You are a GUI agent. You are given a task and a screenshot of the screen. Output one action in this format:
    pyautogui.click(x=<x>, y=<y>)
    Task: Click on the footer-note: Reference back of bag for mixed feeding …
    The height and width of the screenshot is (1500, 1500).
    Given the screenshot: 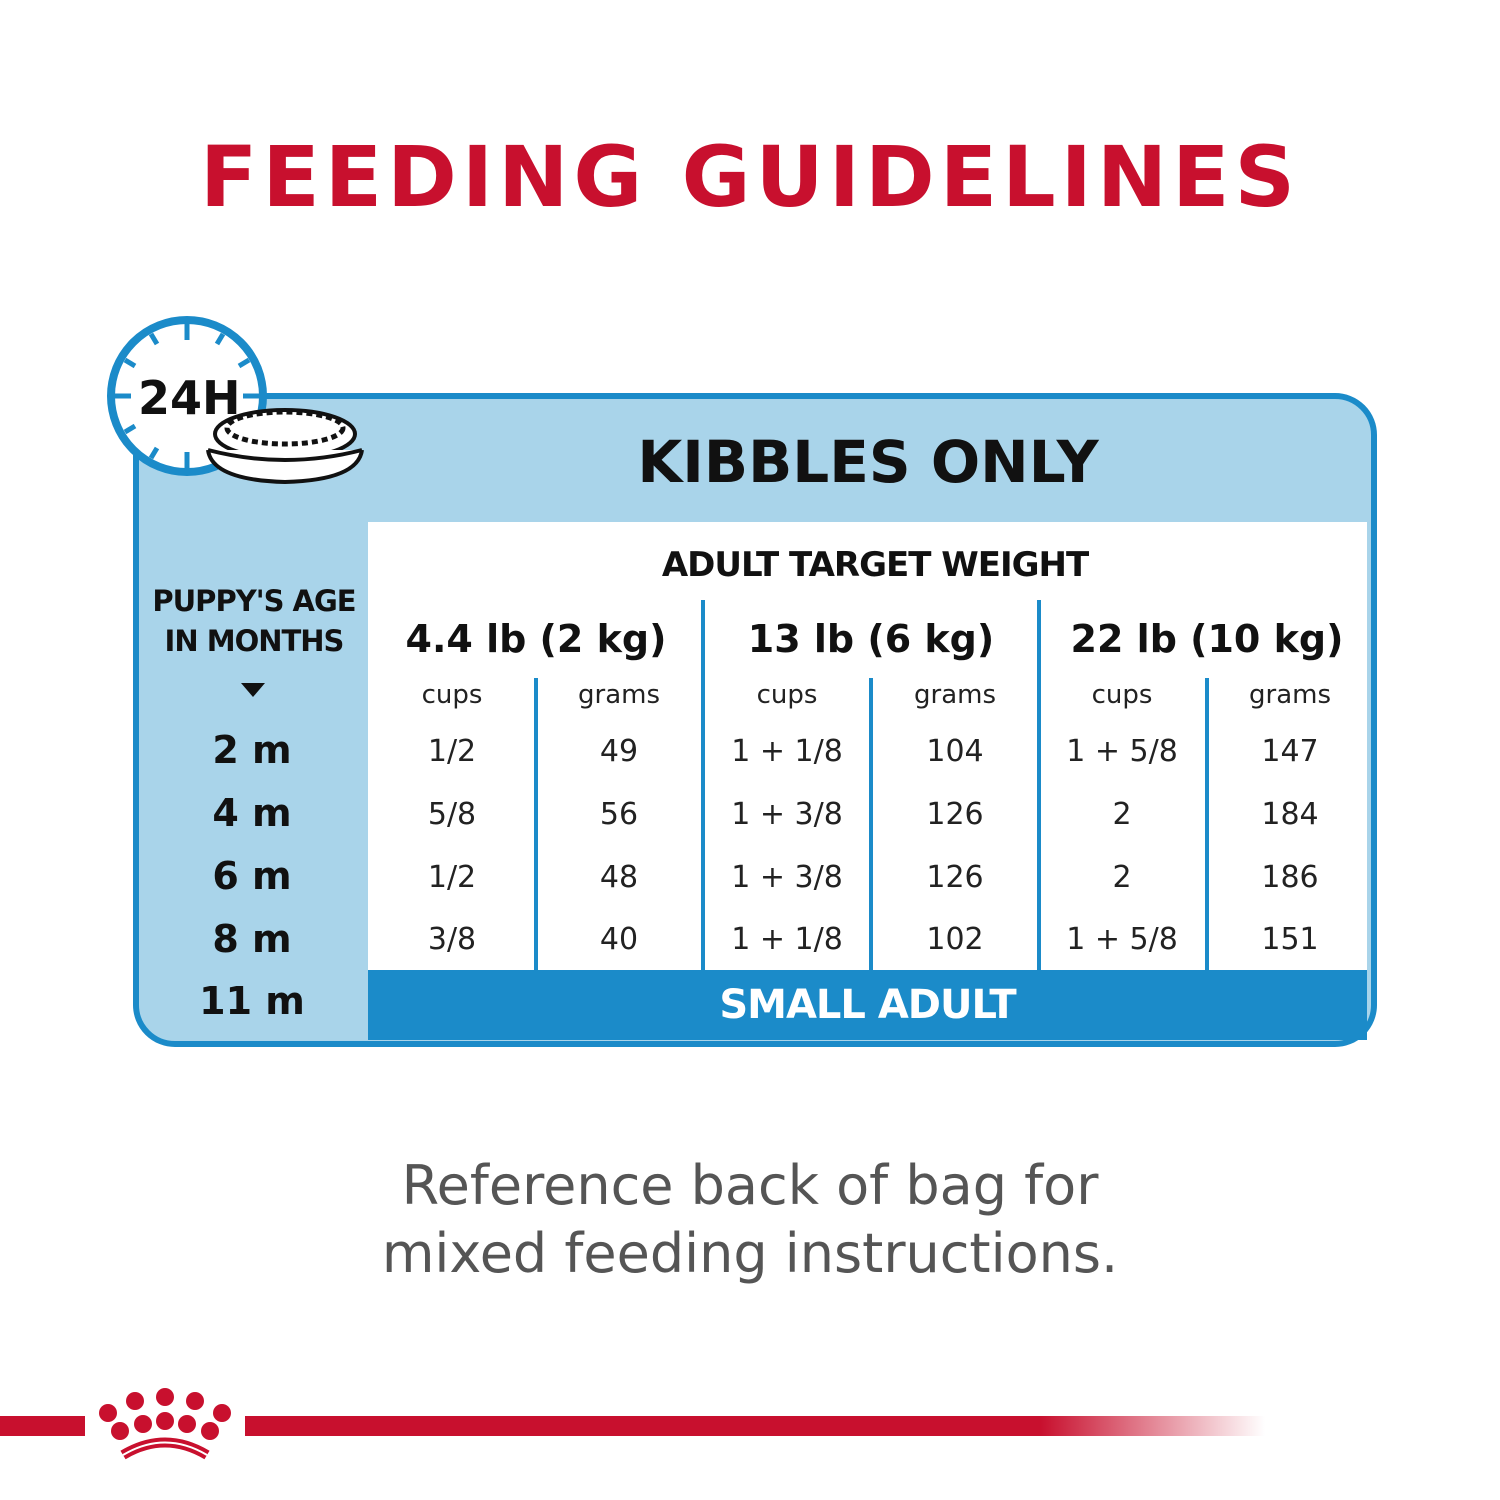 What is the action you would take?
    pyautogui.click(x=750, y=1220)
    